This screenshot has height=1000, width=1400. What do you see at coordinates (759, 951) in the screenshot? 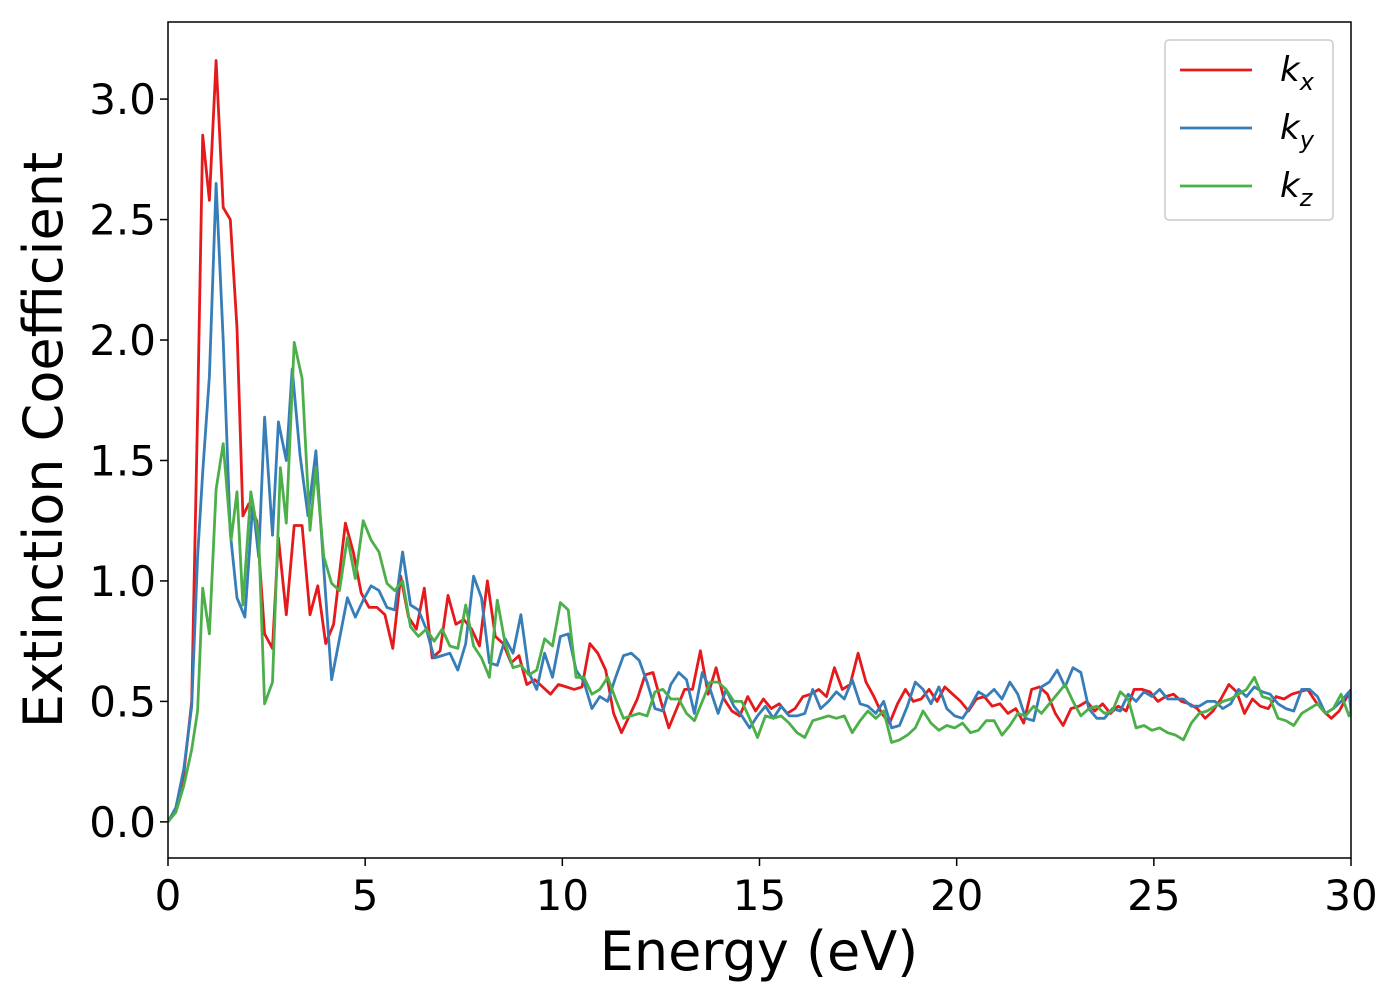
I see `x-axis-label: Energy (eV)` at bounding box center [759, 951].